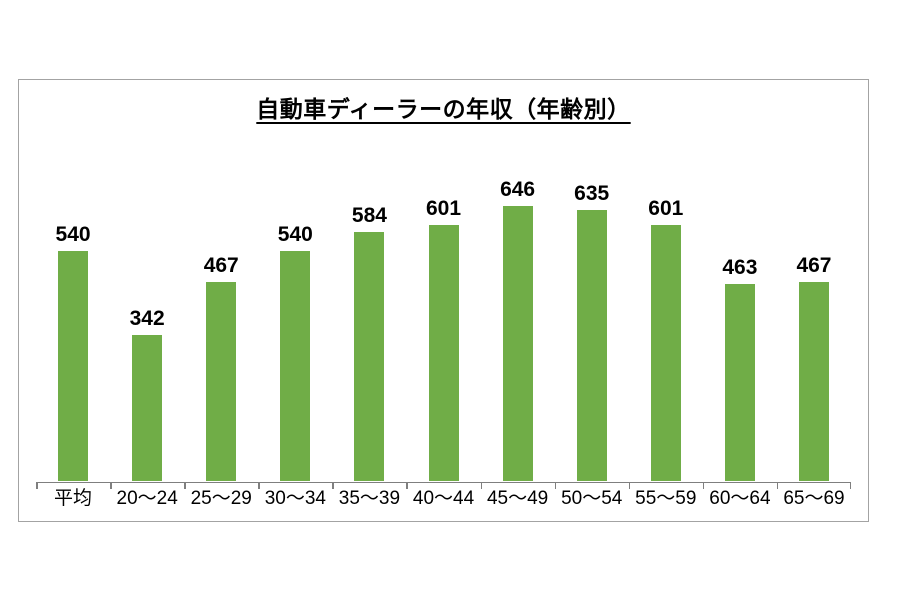 The width and height of the screenshot is (900, 600). What do you see at coordinates (666, 498) in the screenshot?
I see `x-tick-label: 55〜59` at bounding box center [666, 498].